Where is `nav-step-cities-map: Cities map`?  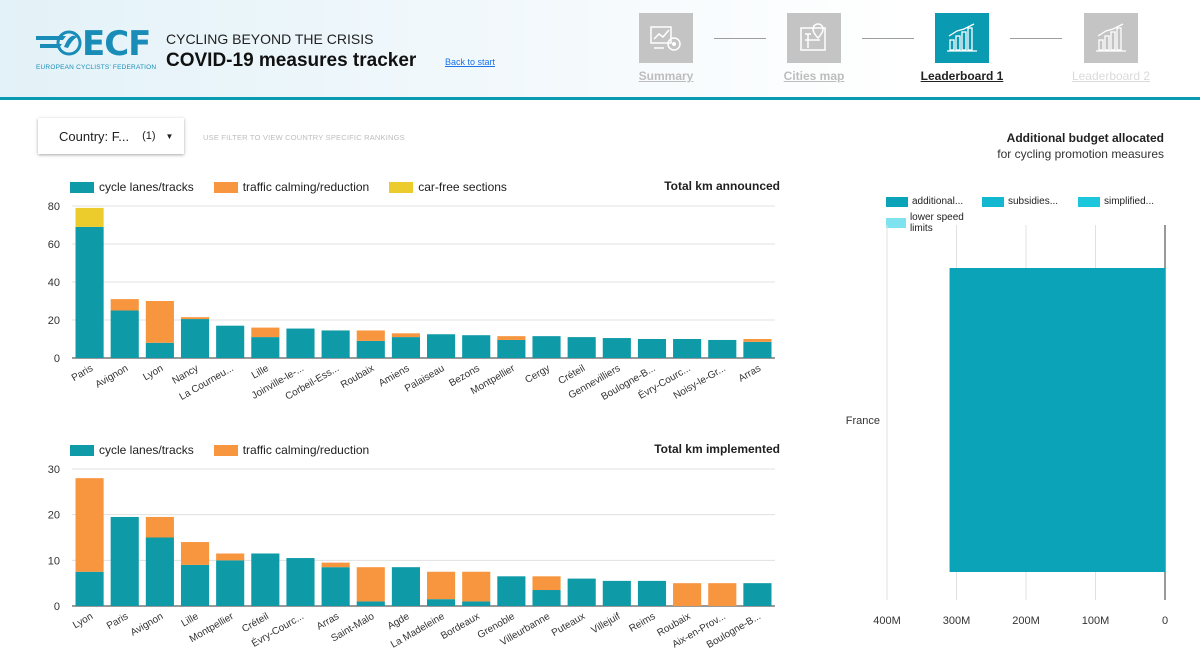 nav-step-cities-map: Cities map is located at coordinates (814, 48).